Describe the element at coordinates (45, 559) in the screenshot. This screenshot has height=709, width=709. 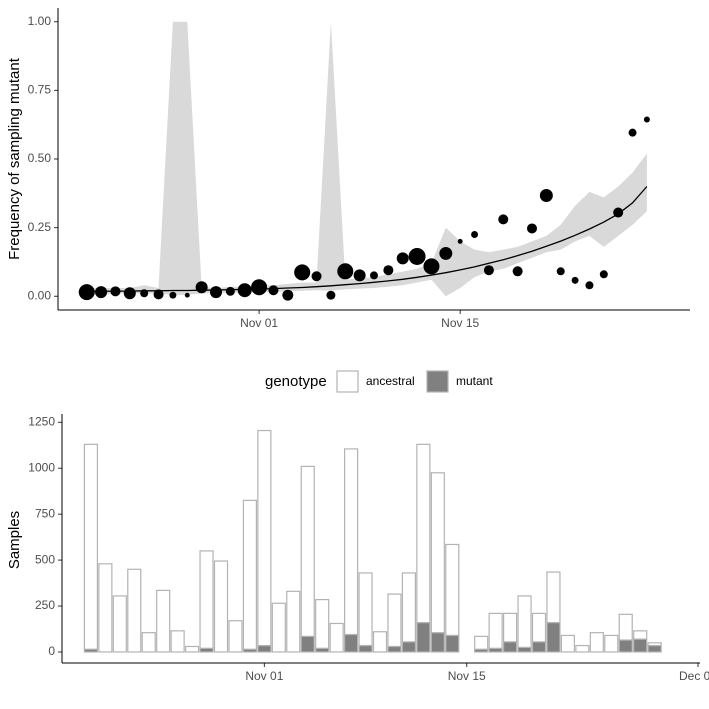
I see `y-tick-label: 500` at that location.